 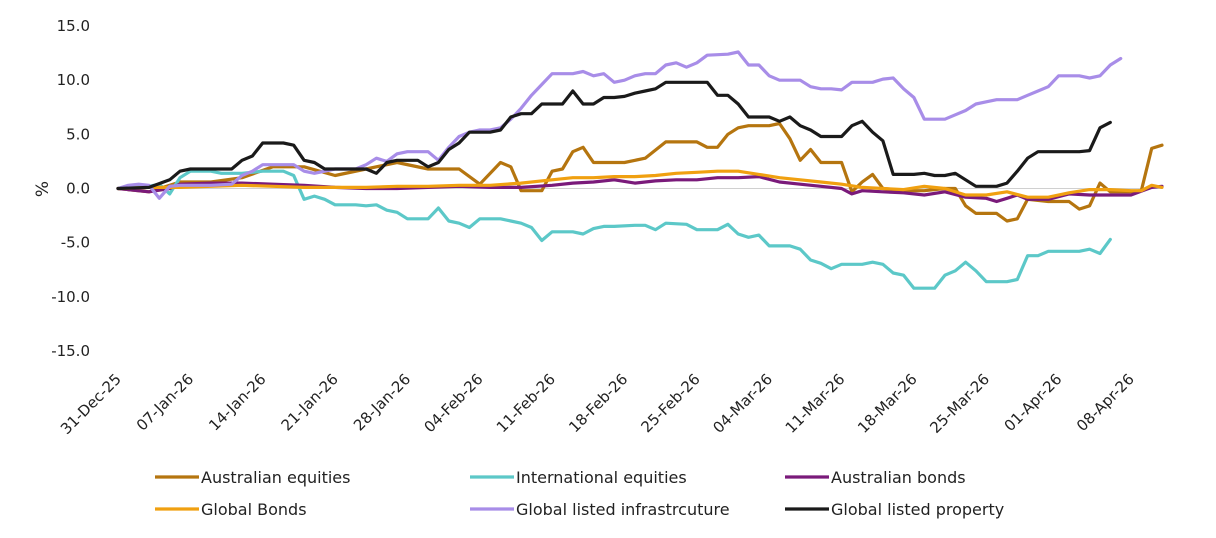 I want to click on x-tick-label: 25-Feb-26, so click(x=671, y=403).